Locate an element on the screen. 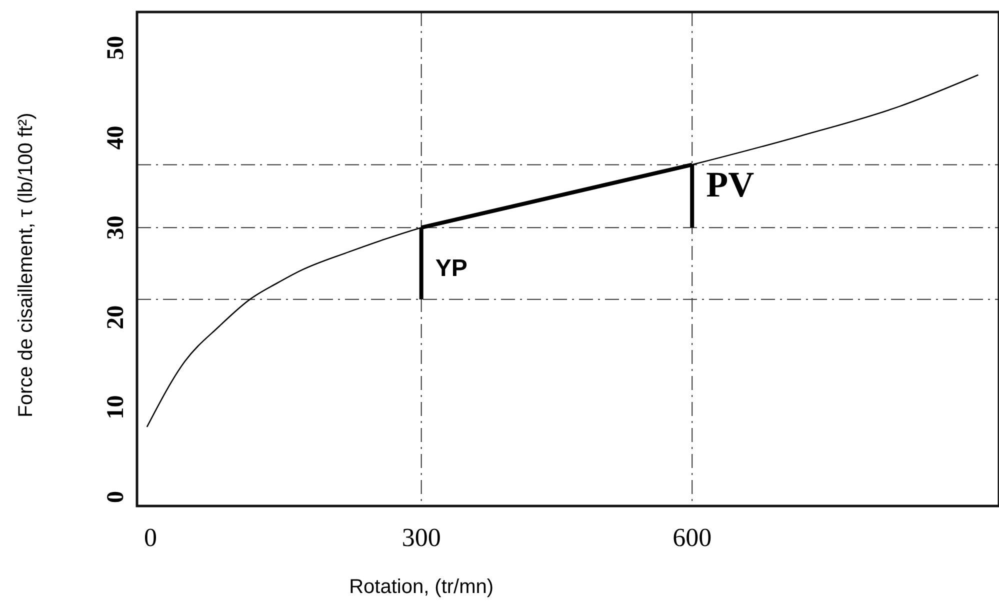 This screenshot has width=999, height=601. annotation: PV is located at coordinates (730, 184).